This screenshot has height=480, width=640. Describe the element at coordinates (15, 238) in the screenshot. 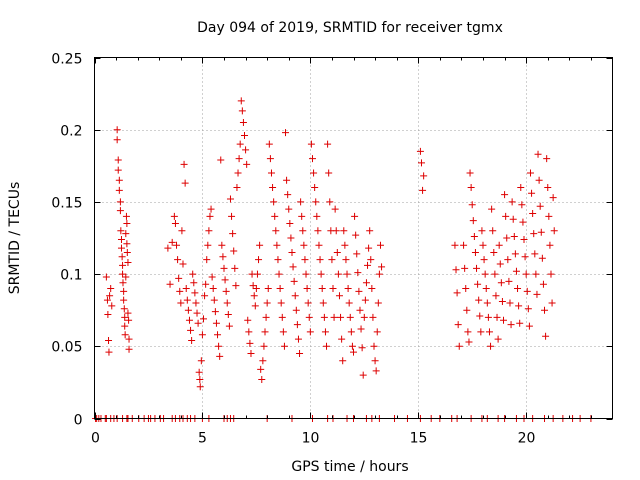

I see `y-axis-label: SRMTID / TECUs` at that location.